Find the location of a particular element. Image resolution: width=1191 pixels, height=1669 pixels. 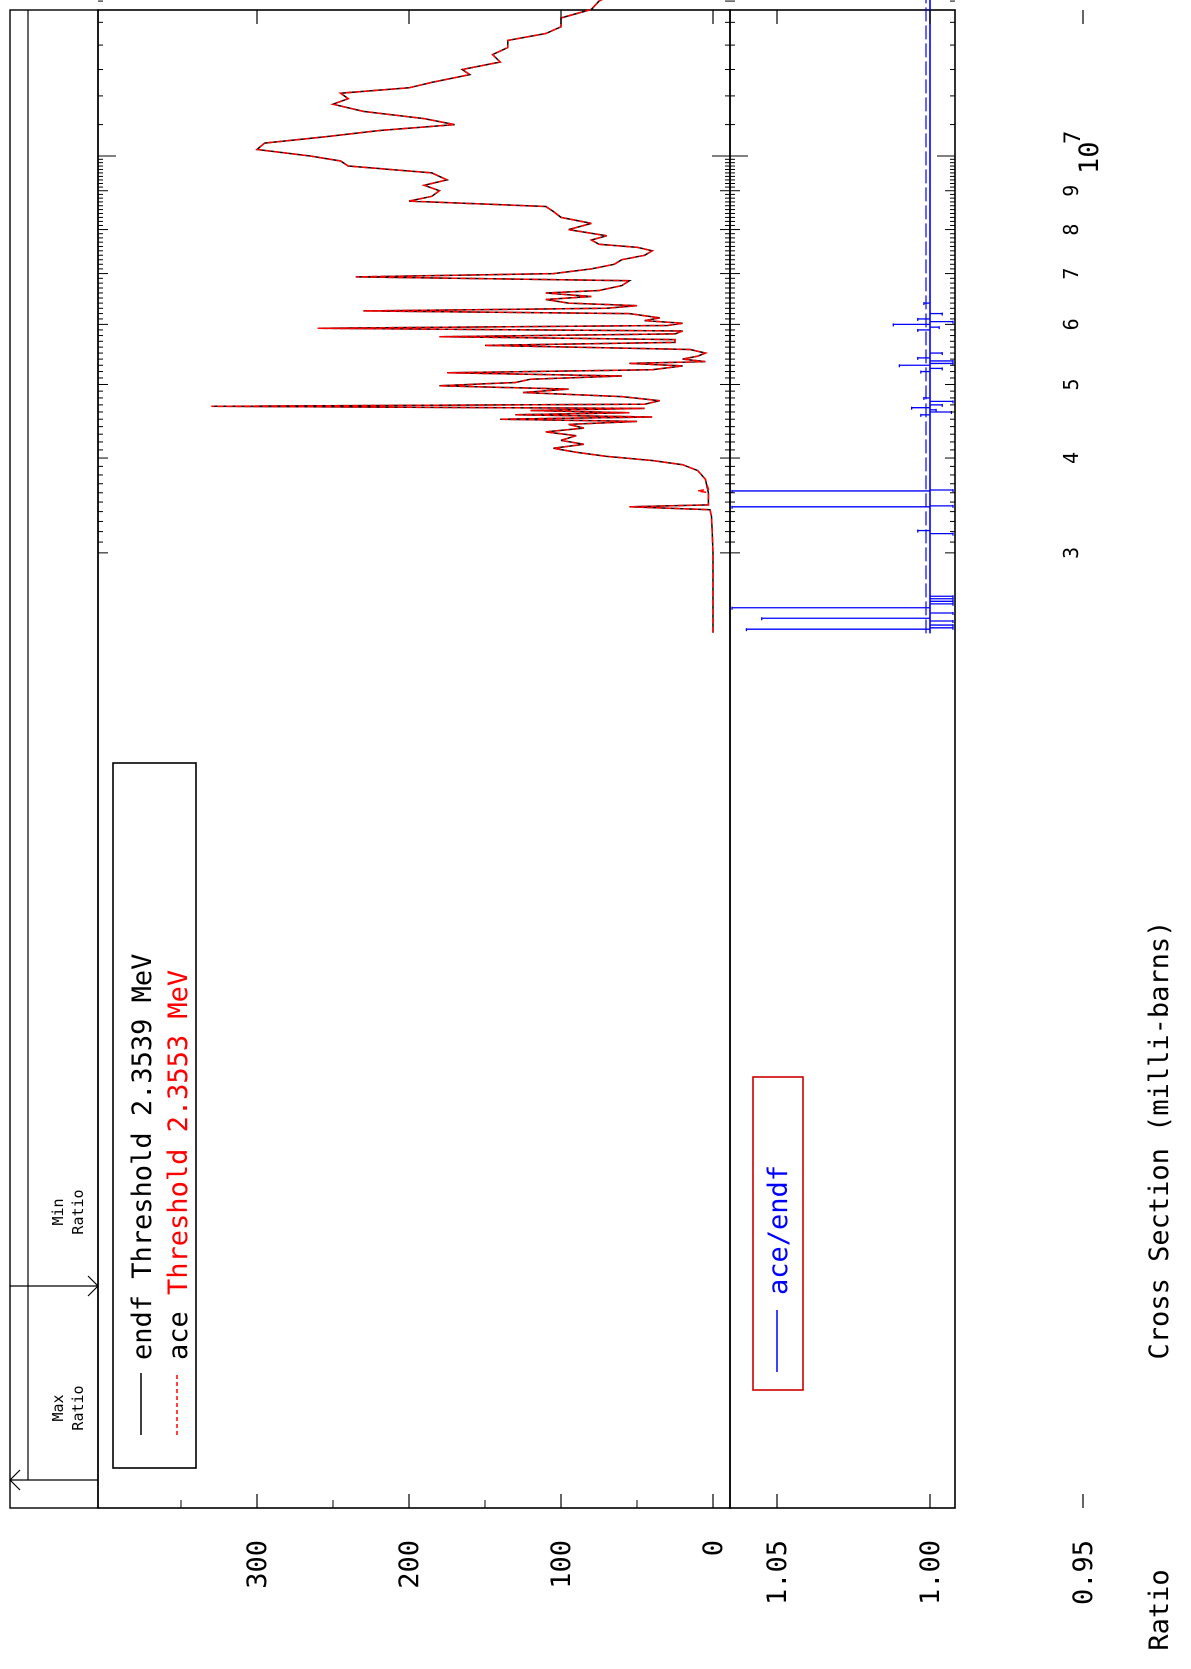

min-ratio-label-line1: Min is located at coordinates (58, 1211).